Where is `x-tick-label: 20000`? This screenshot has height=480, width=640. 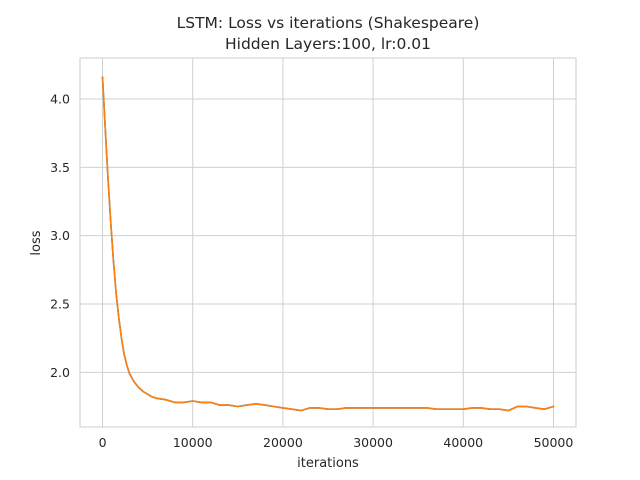 x-tick-label: 20000 is located at coordinates (283, 442).